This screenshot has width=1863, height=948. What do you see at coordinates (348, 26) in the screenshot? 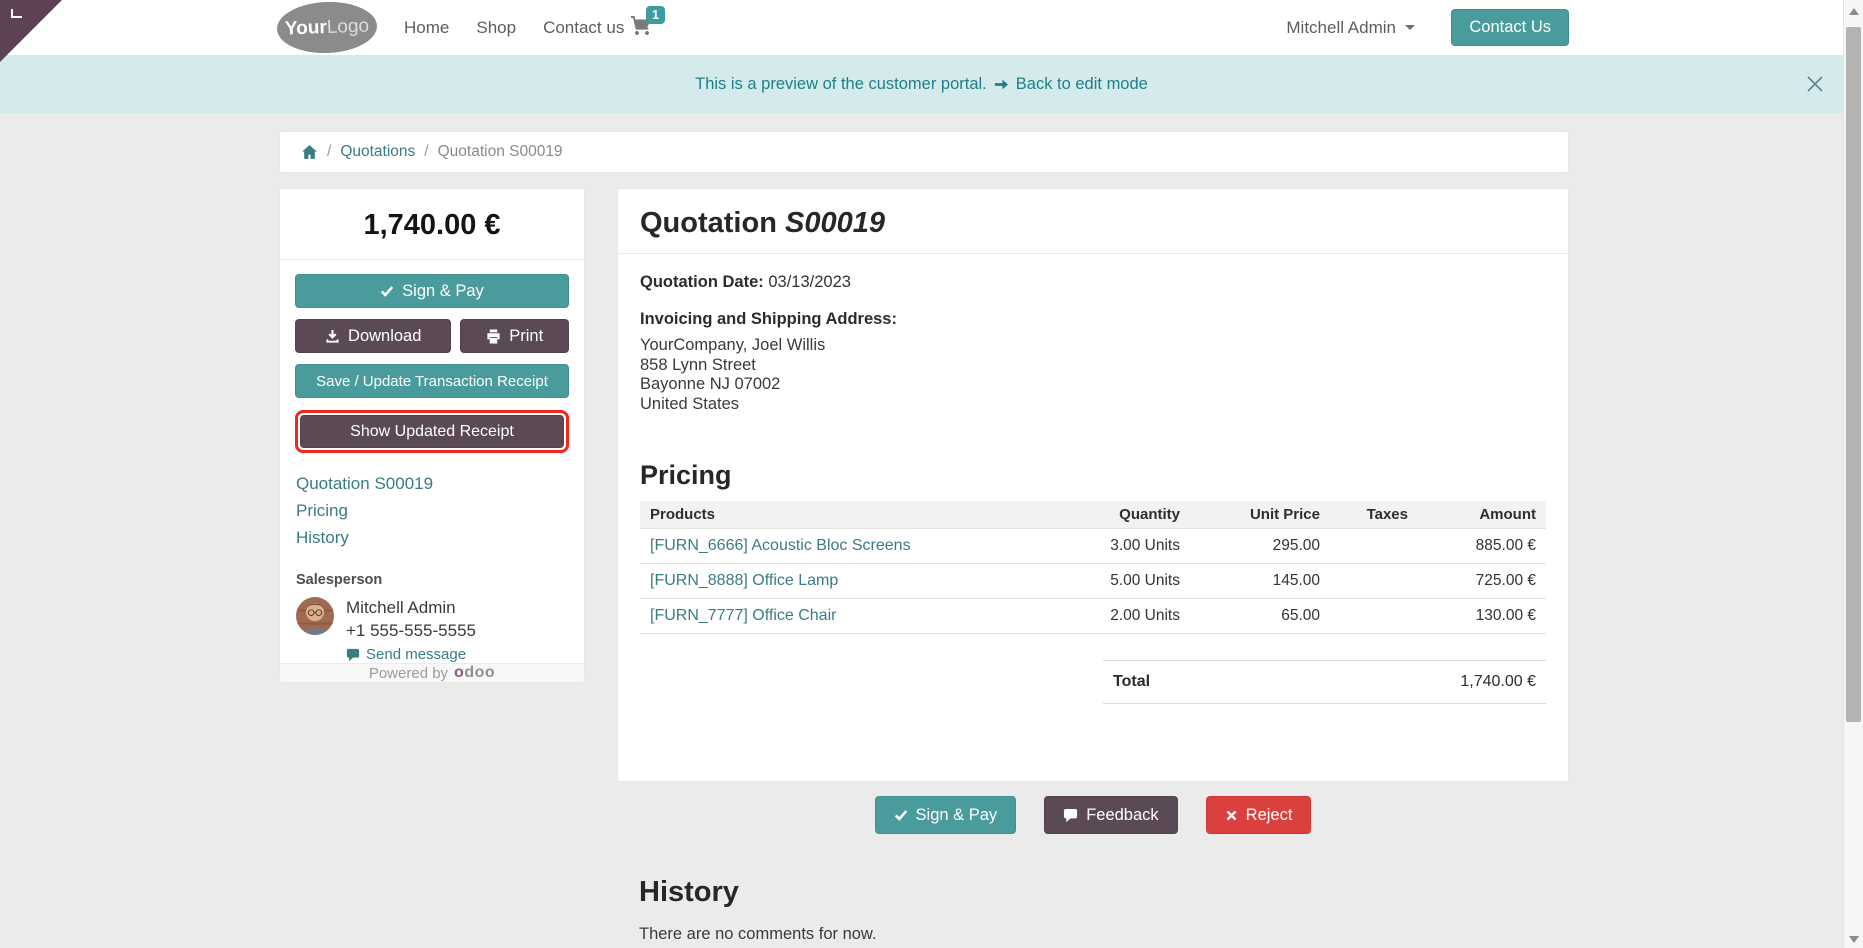
I see `logo-text-logo: Logo` at bounding box center [348, 26].